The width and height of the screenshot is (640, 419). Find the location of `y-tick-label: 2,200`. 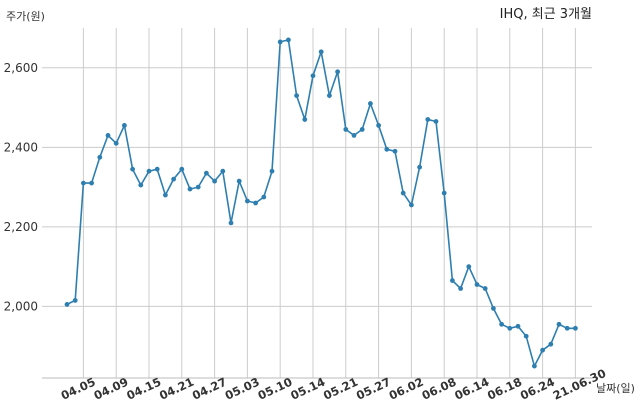

y-tick-label: 2,200 is located at coordinates (21, 227).